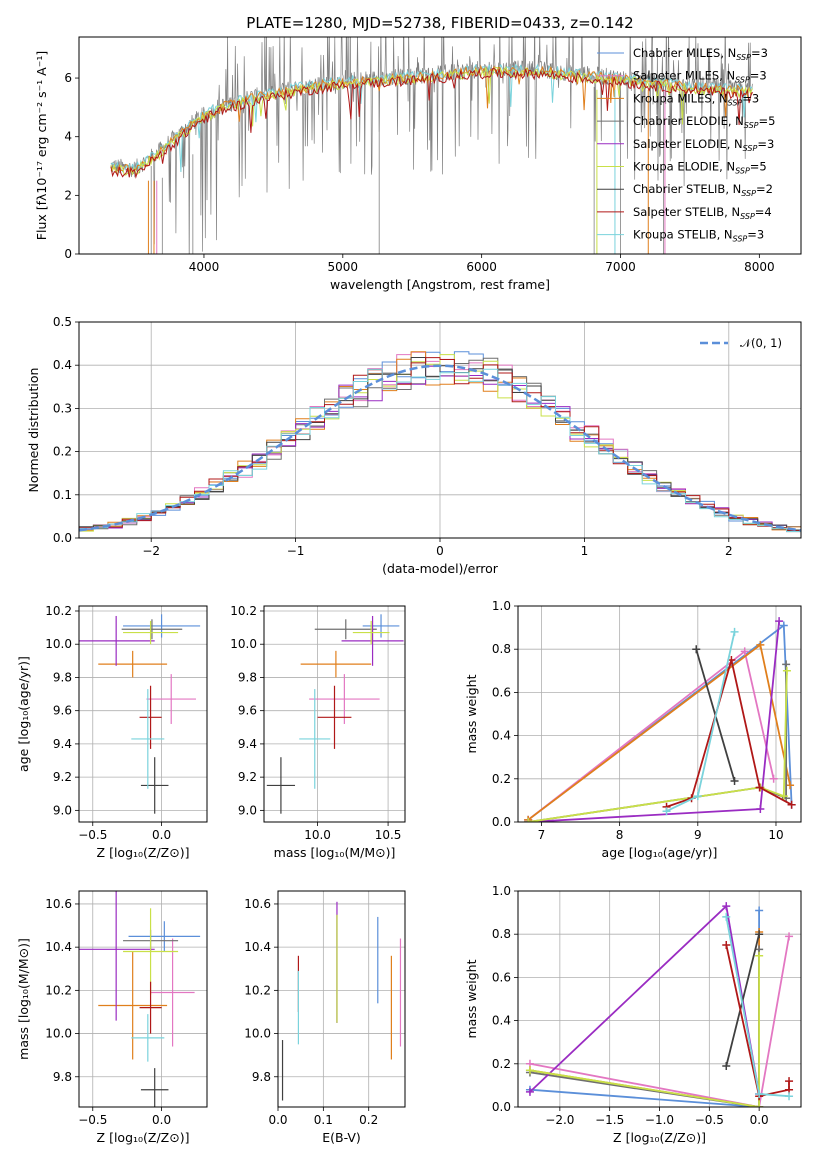  What do you see at coordinates (703, 190) in the screenshot?
I see `legend-entry: Chabrier STELIB, NSSP=2` at bounding box center [703, 190].